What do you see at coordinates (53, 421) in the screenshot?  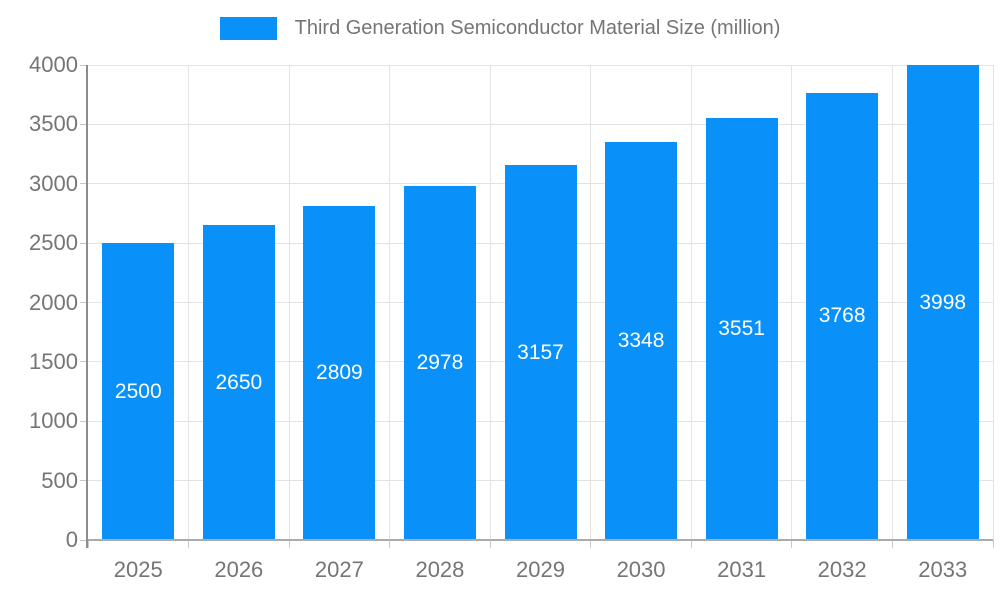 I see `y-axis-tick-label: 1000` at bounding box center [53, 421].